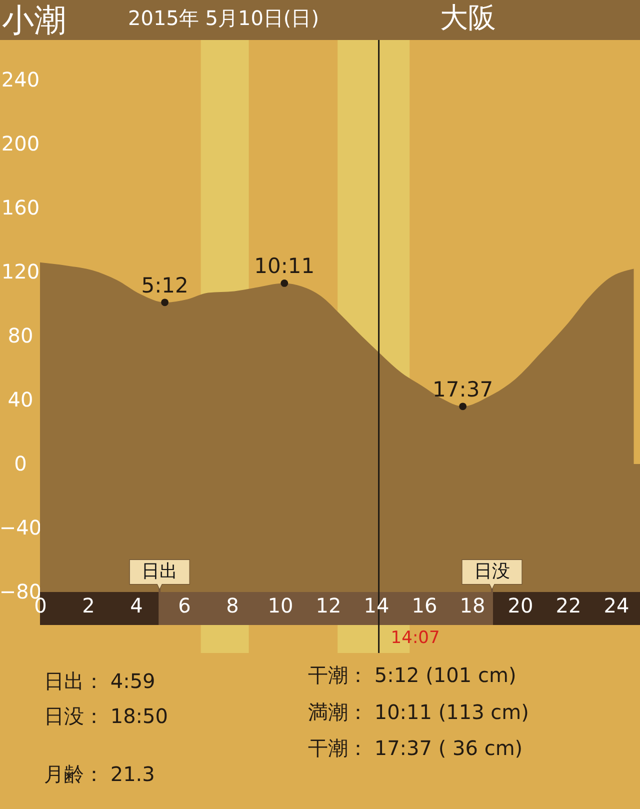 This screenshot has width=640, height=809. I want to click on y-tick-label: −40, so click(21, 528).